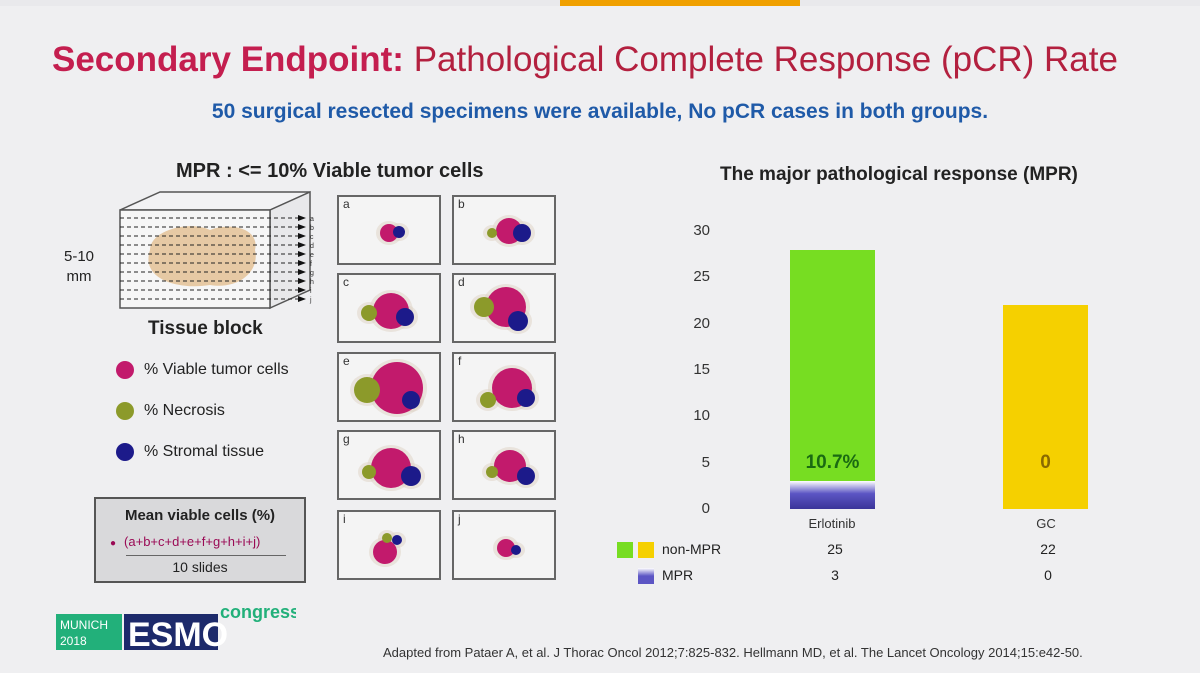  I want to click on panel-letter: h, so click(461, 439).